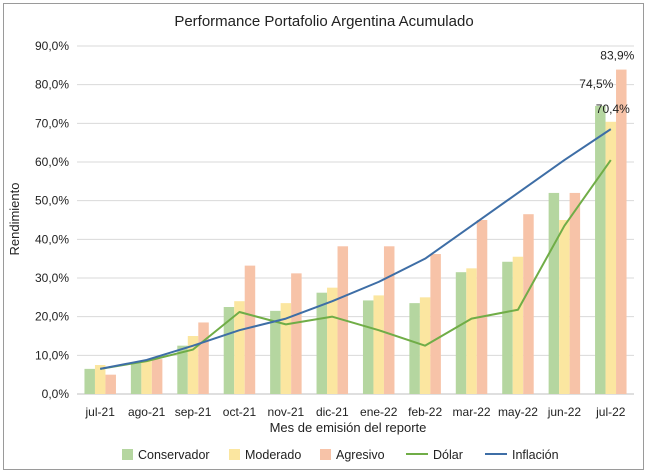 Image resolution: width=649 pixels, height=475 pixels. Describe the element at coordinates (52, 201) in the screenshot. I see `y-tick-label: 50,0%` at that location.